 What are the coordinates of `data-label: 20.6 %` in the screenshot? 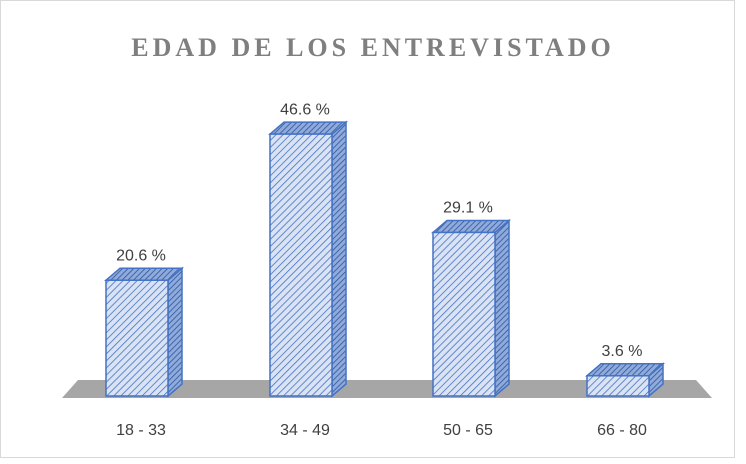 It's located at (141, 255).